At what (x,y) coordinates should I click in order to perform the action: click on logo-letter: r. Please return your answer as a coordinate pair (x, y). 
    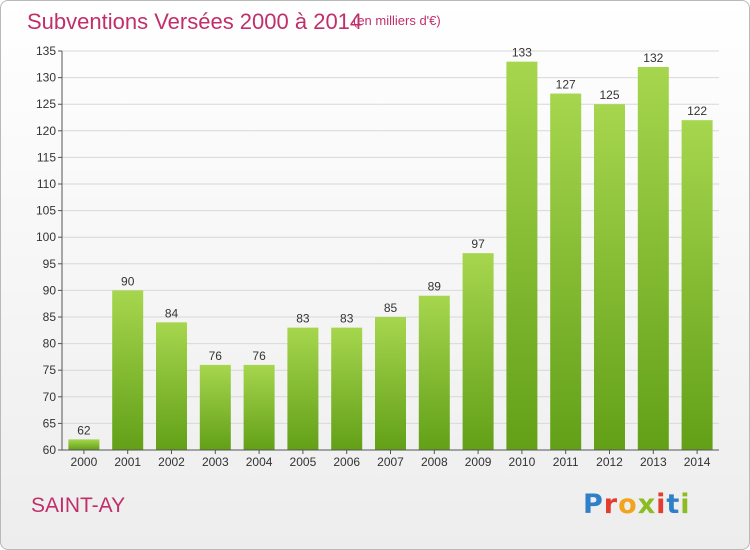
    Looking at the image, I should click on (611, 504).